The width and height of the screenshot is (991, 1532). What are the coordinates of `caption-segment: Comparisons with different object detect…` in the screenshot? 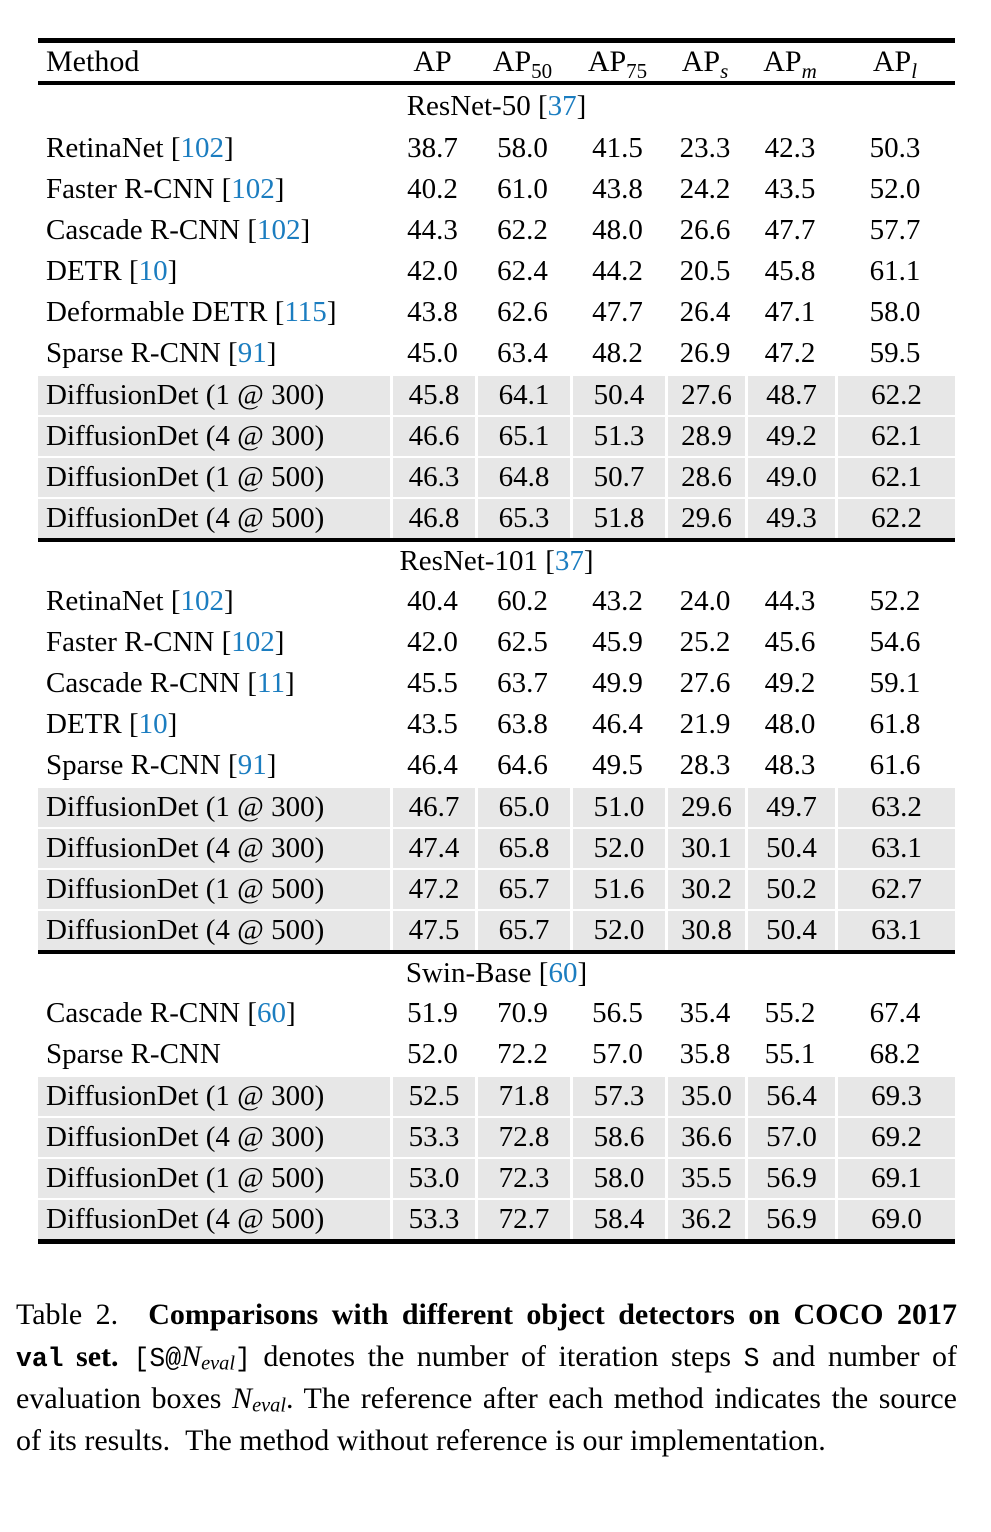 It's located at (552, 1314).